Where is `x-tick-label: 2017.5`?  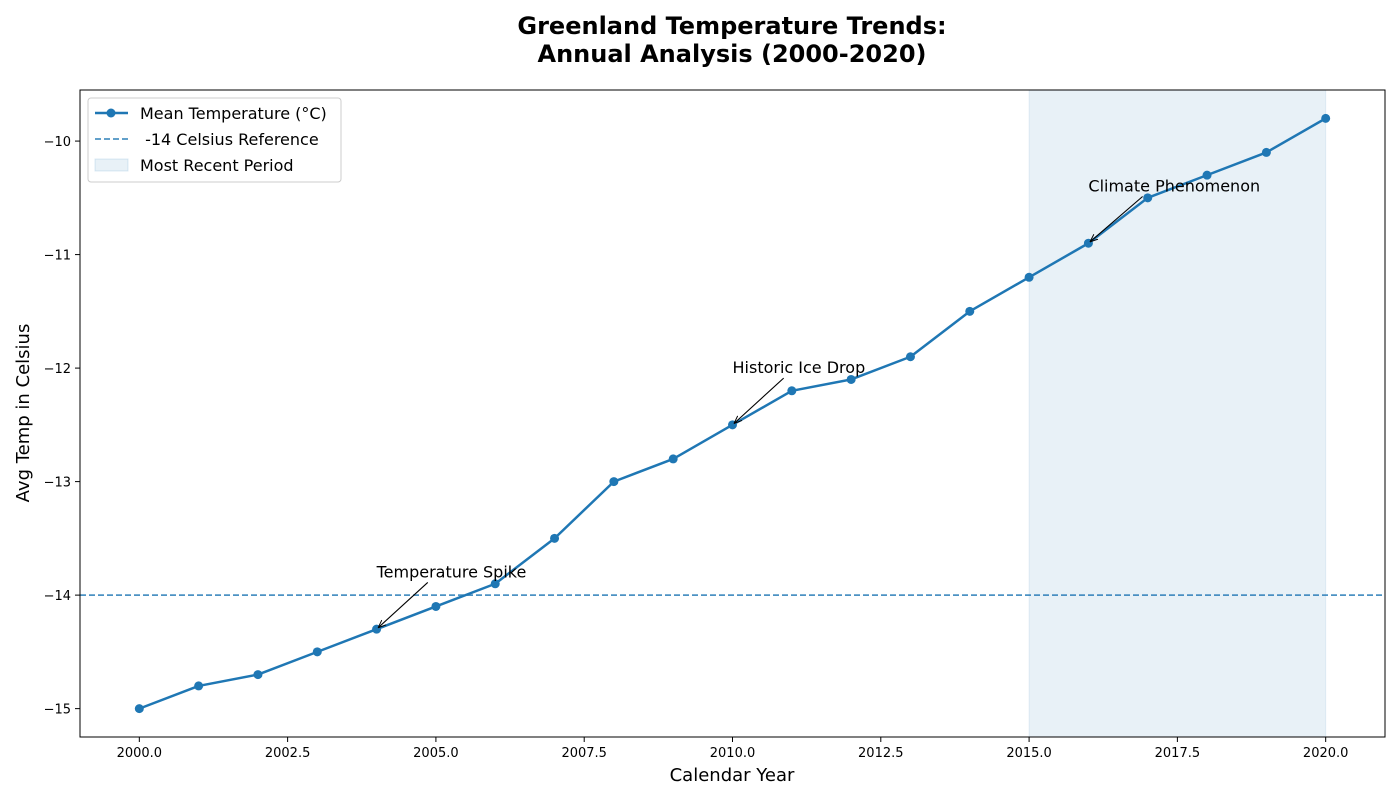
x-tick-label: 2017.5 is located at coordinates (1178, 753).